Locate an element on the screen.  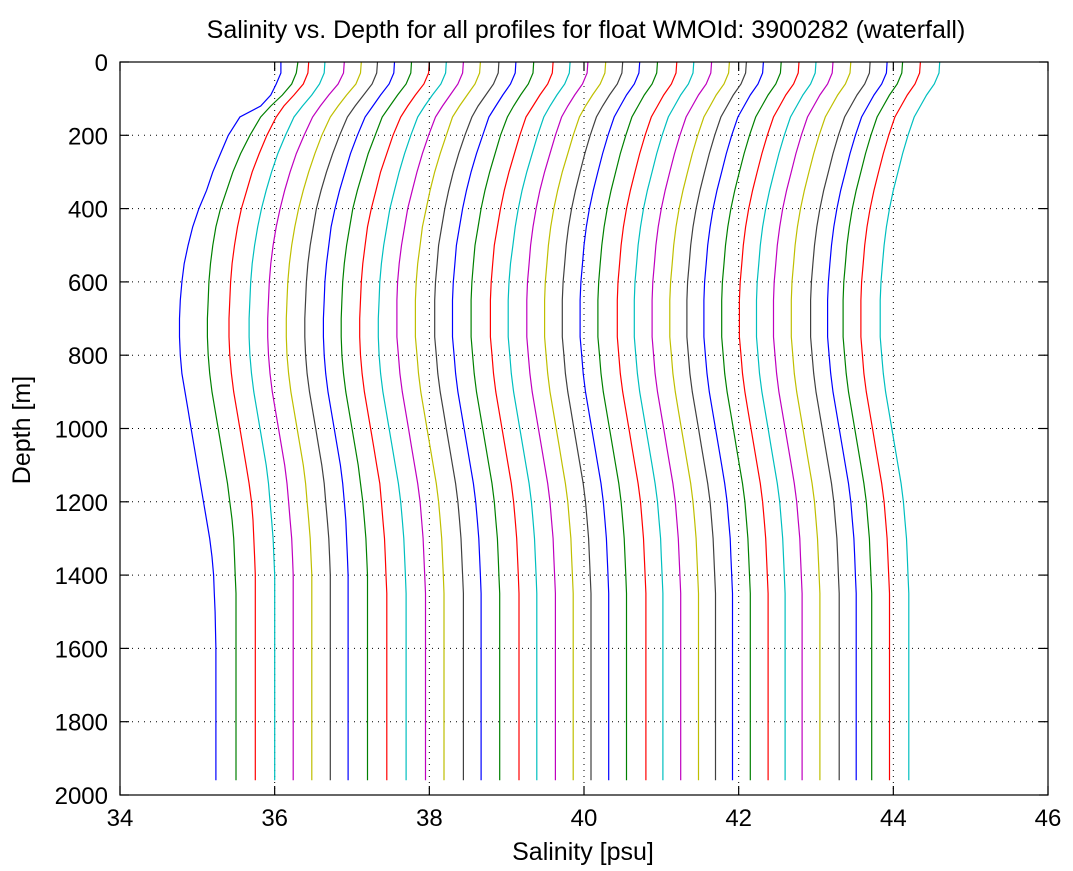
x-tick-label: 34 is located at coordinates (120, 818).